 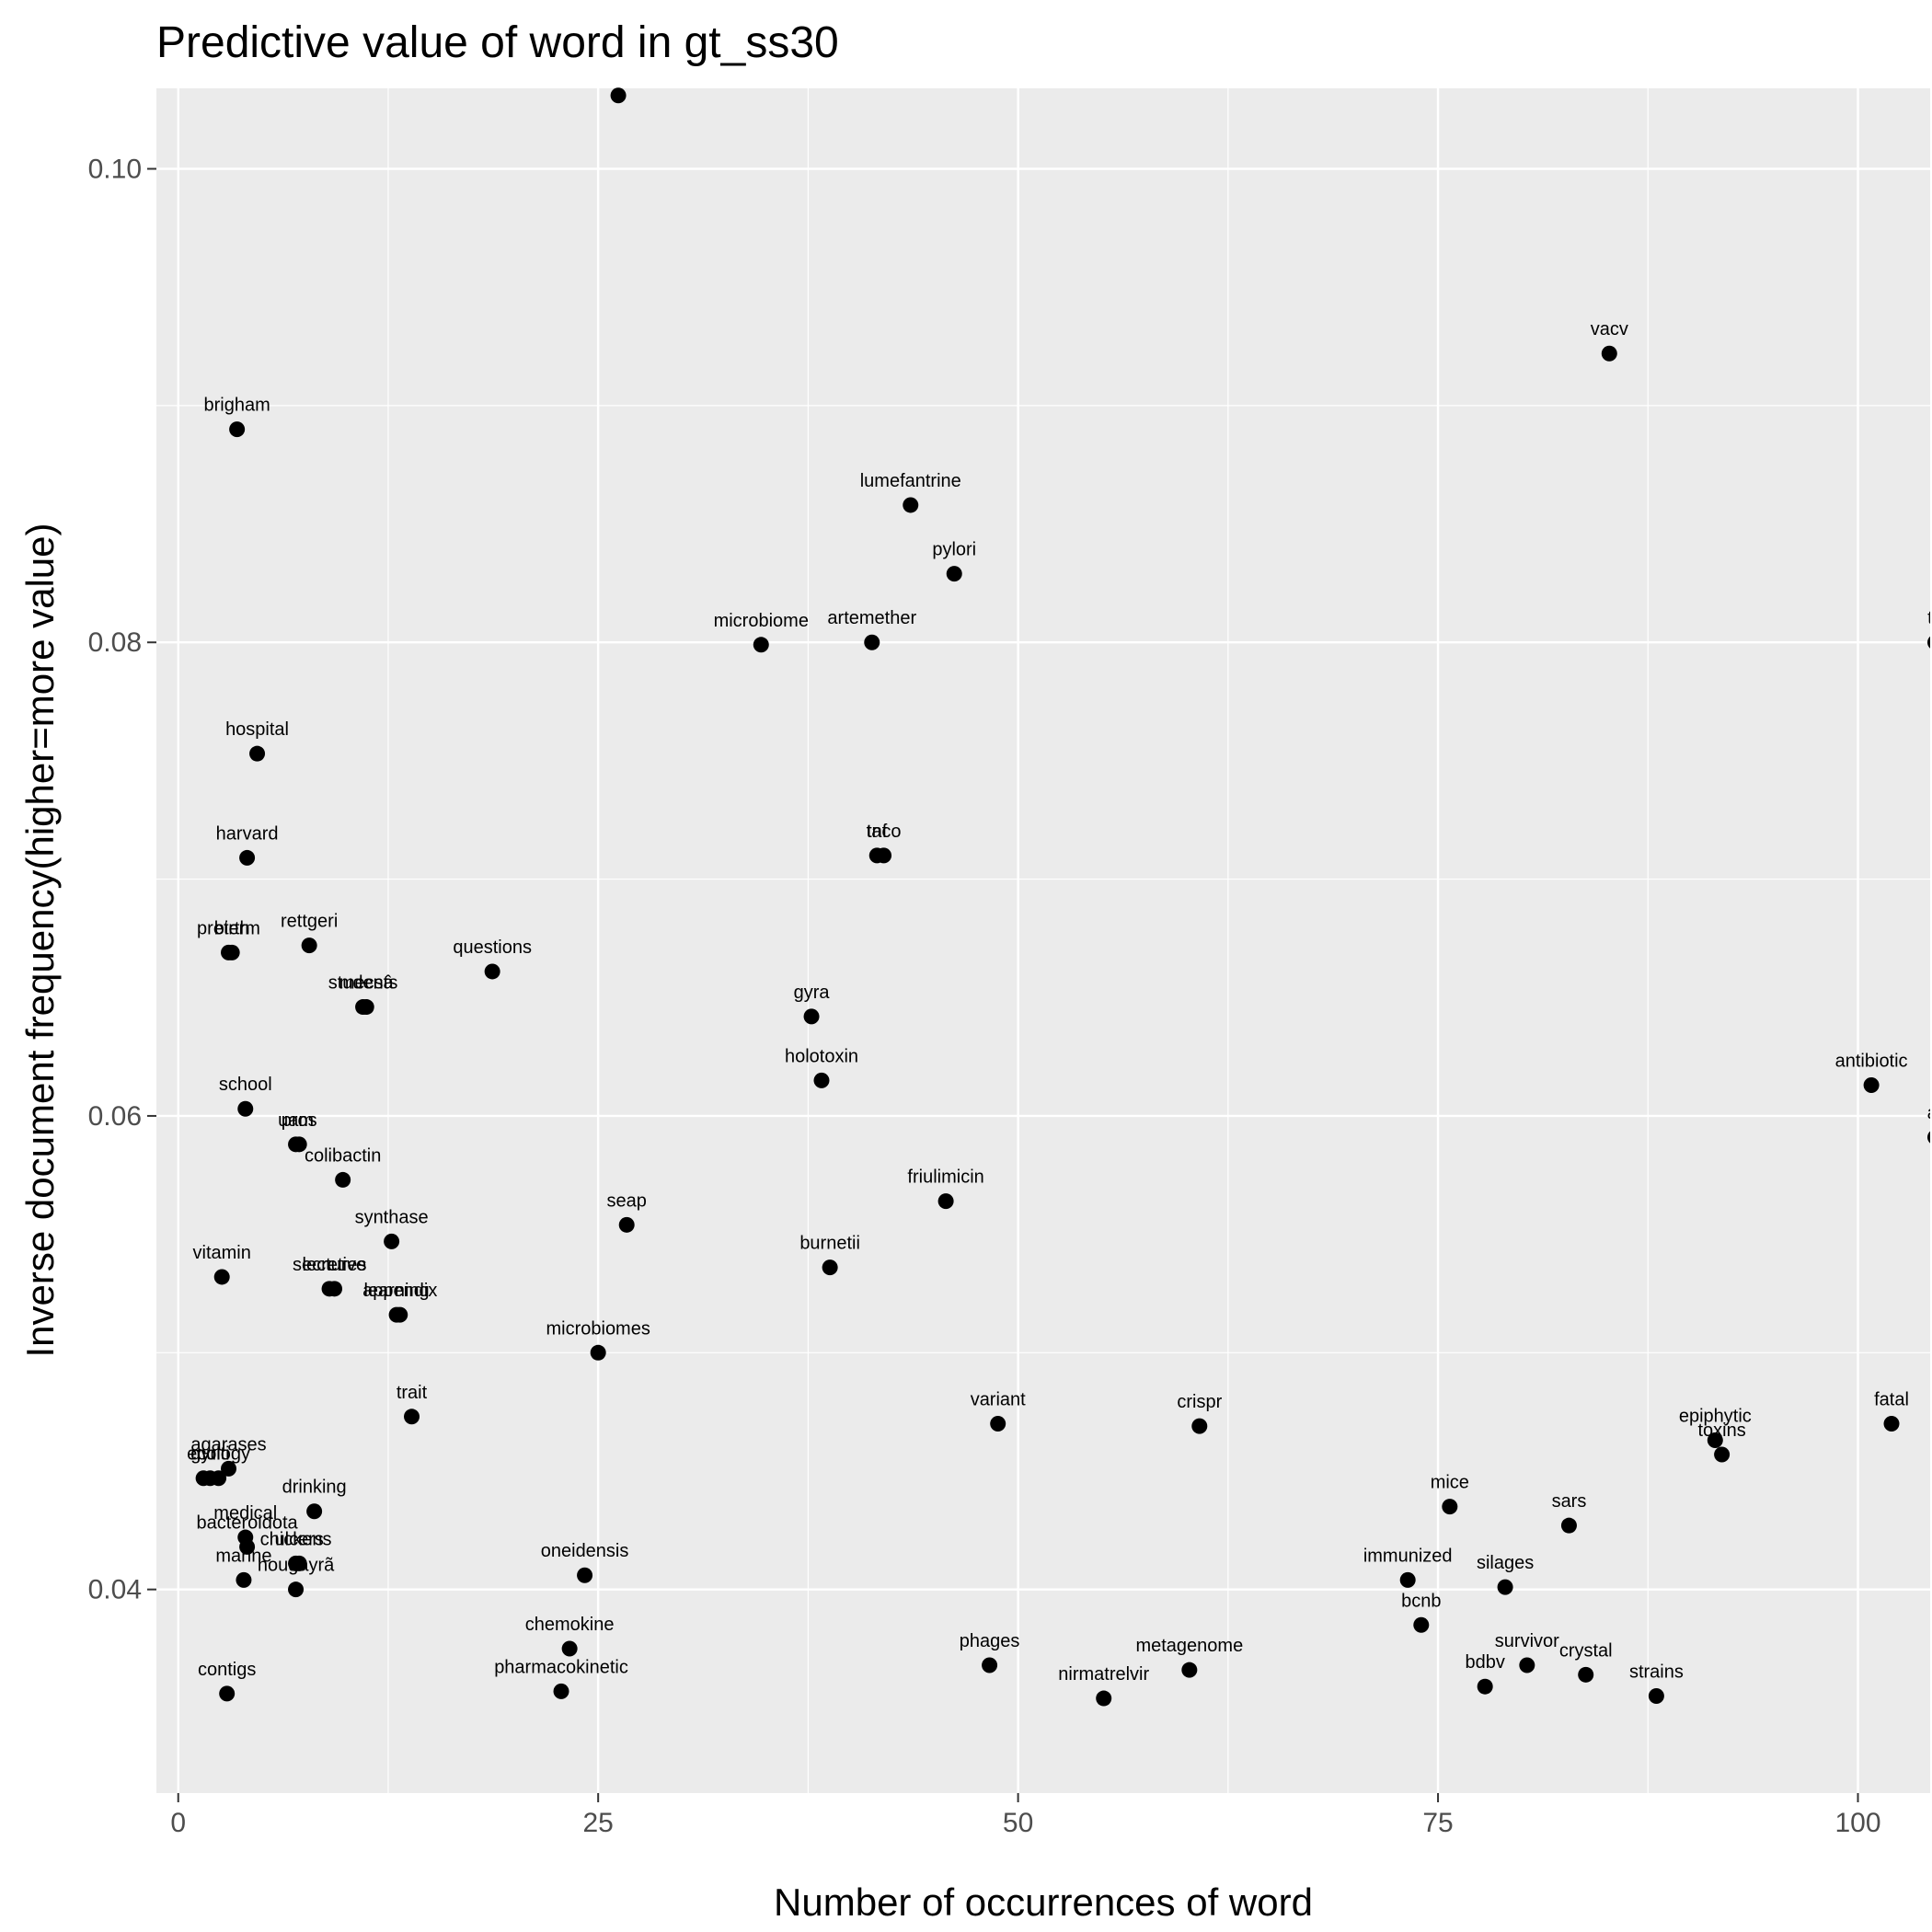 What do you see at coordinates (299, 1120) in the screenshot?
I see `point-label: pros` at bounding box center [299, 1120].